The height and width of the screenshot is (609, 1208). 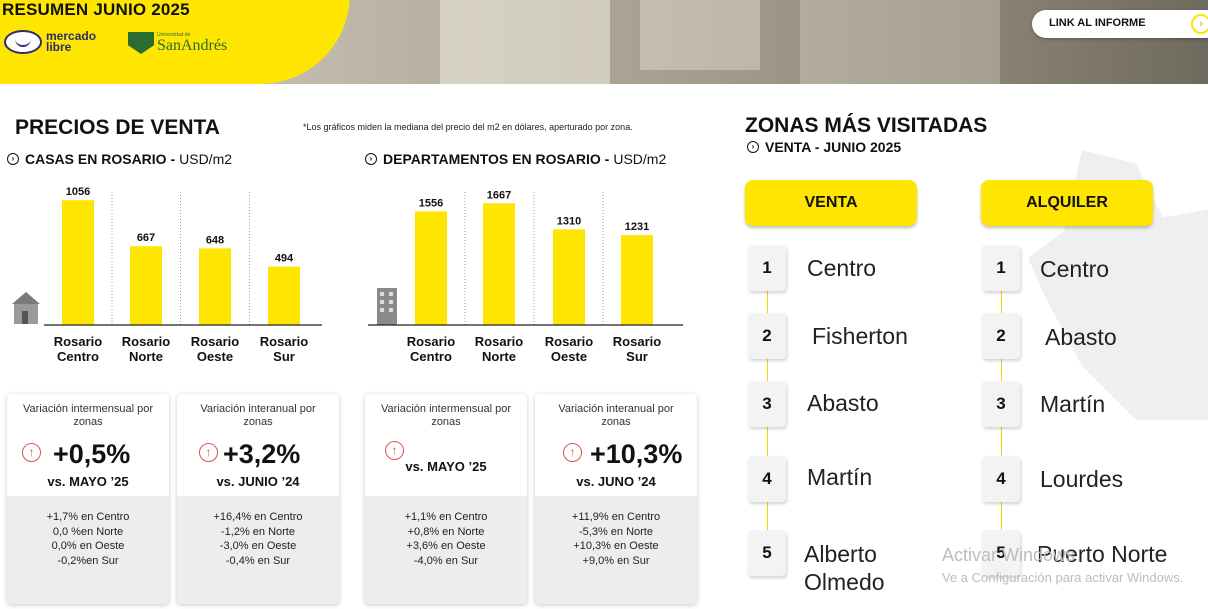 What do you see at coordinates (284, 259) in the screenshot?
I see `data-label: 494` at bounding box center [284, 259].